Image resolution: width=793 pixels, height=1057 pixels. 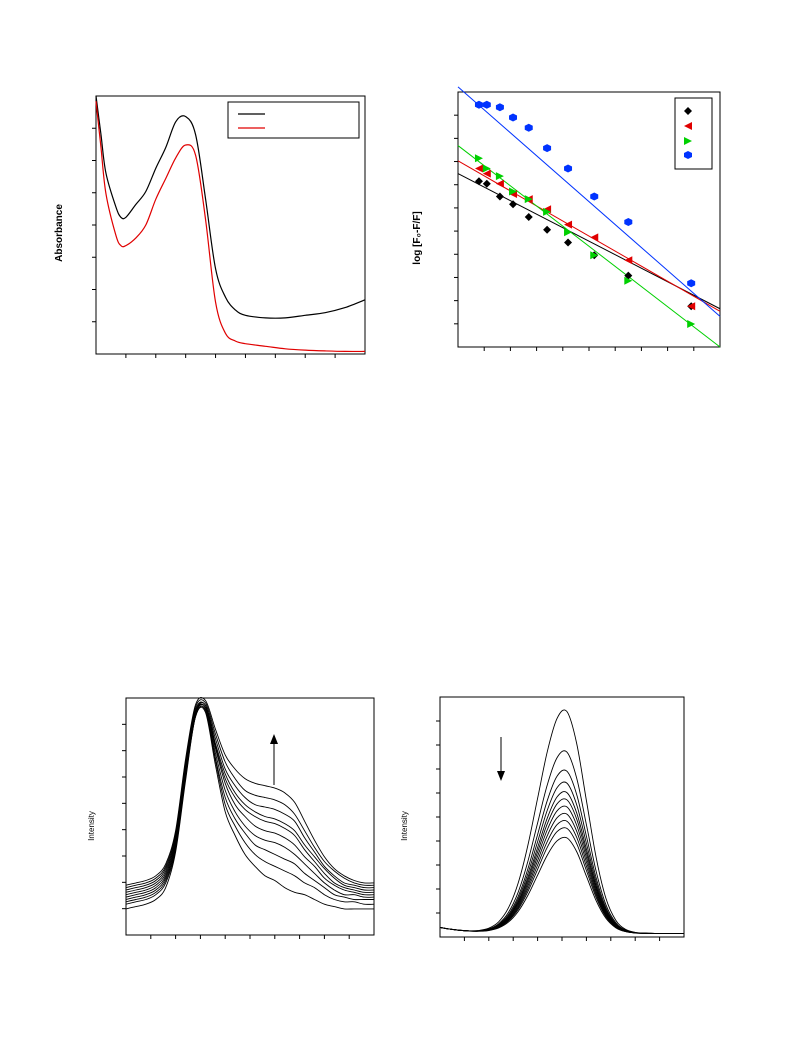 I want to click on absorbance-panel: Absorbance, so click(x=210, y=226).